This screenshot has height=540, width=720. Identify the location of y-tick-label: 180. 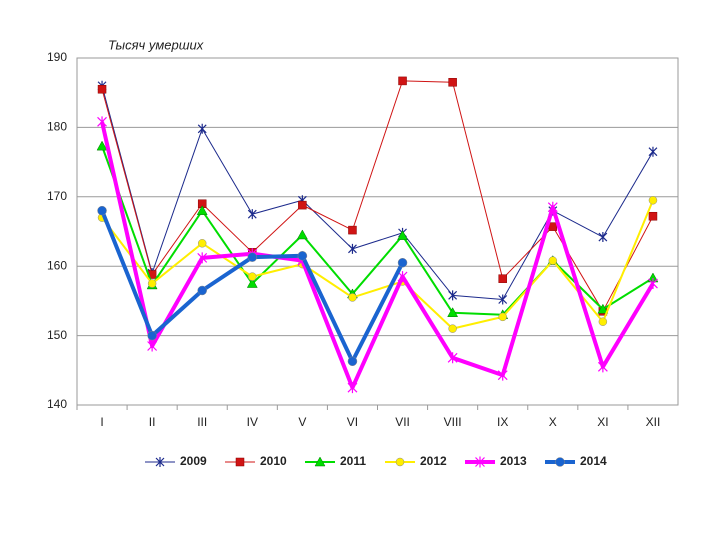
(57, 127).